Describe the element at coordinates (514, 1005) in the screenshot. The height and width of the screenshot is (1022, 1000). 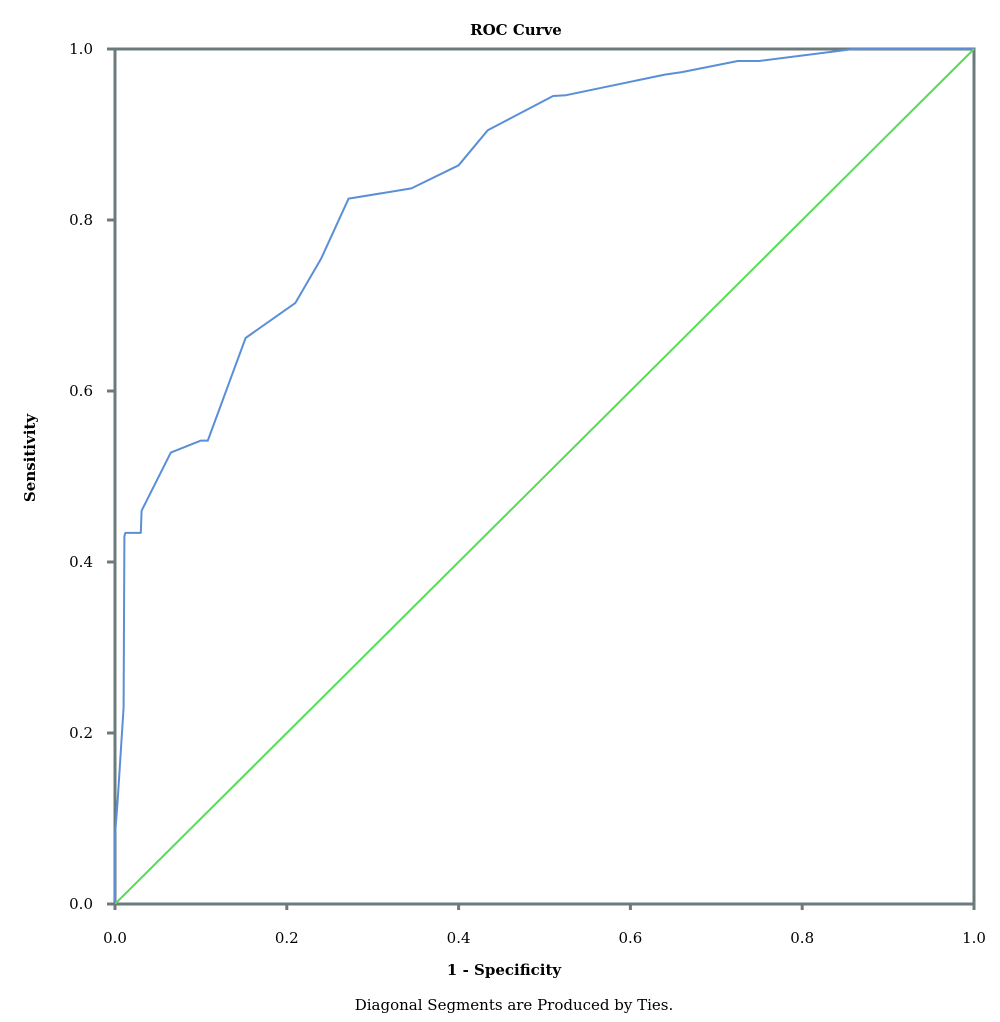
I see `chart-footnote: Diagonal Segments are Produced by Ties.` at that location.